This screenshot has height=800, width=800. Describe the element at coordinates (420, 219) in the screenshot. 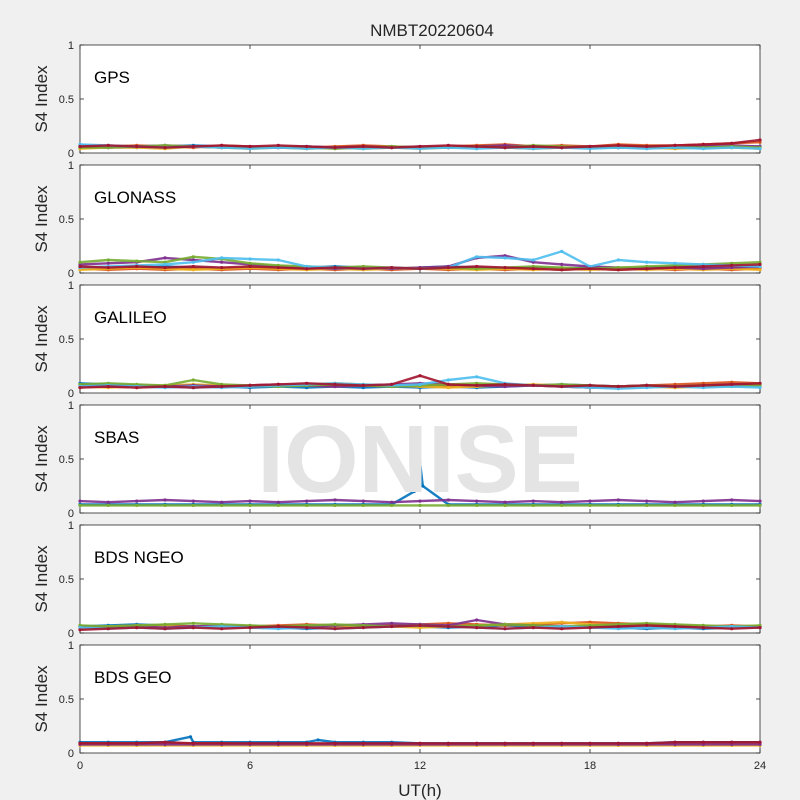

I see `plot-area` at that location.